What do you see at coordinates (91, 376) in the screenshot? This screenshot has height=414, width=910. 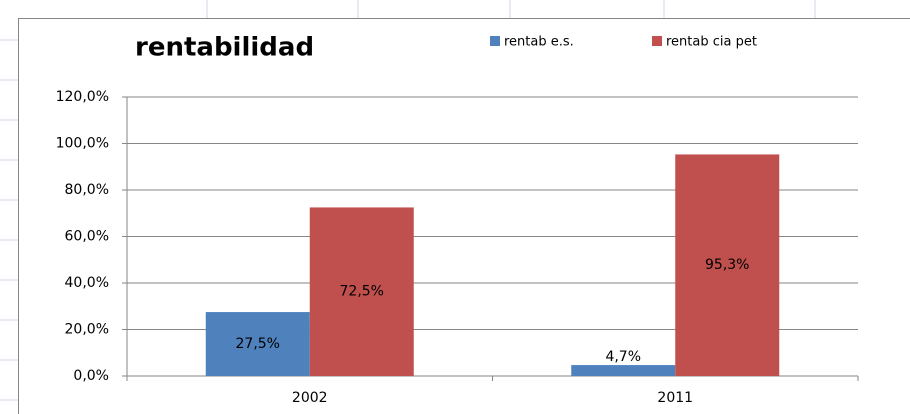 I see `y-tick-label: 0,0%` at bounding box center [91, 376].